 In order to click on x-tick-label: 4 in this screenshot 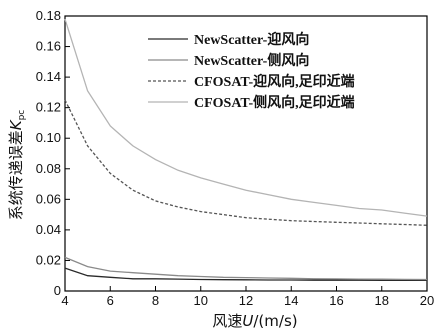, I will do `click(64, 300)`.